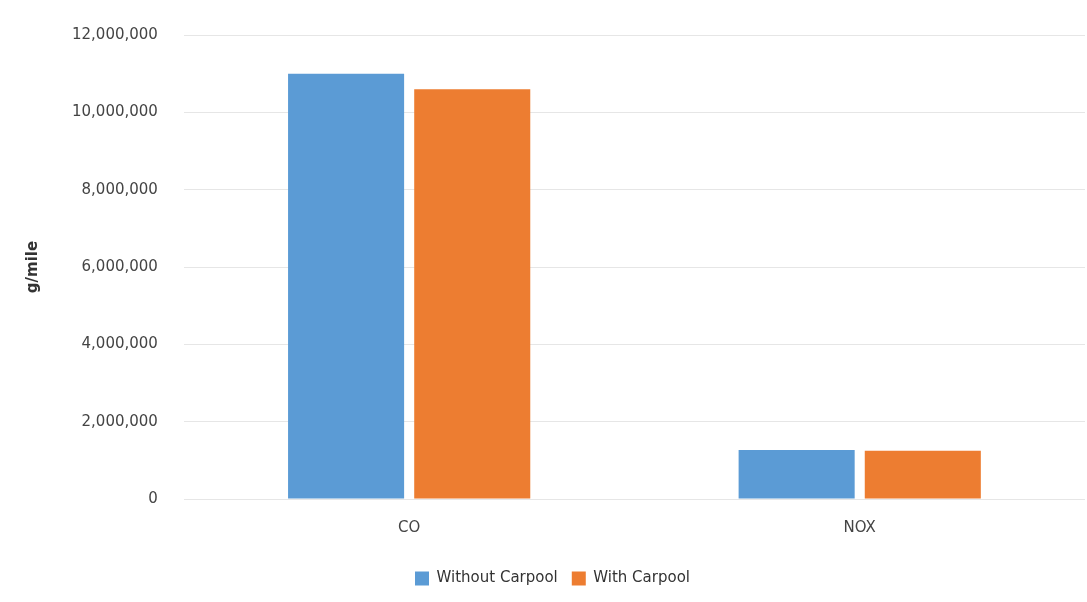 The image size is (1087, 602). I want to click on y-tick-label: 10,000,000, so click(114, 111).